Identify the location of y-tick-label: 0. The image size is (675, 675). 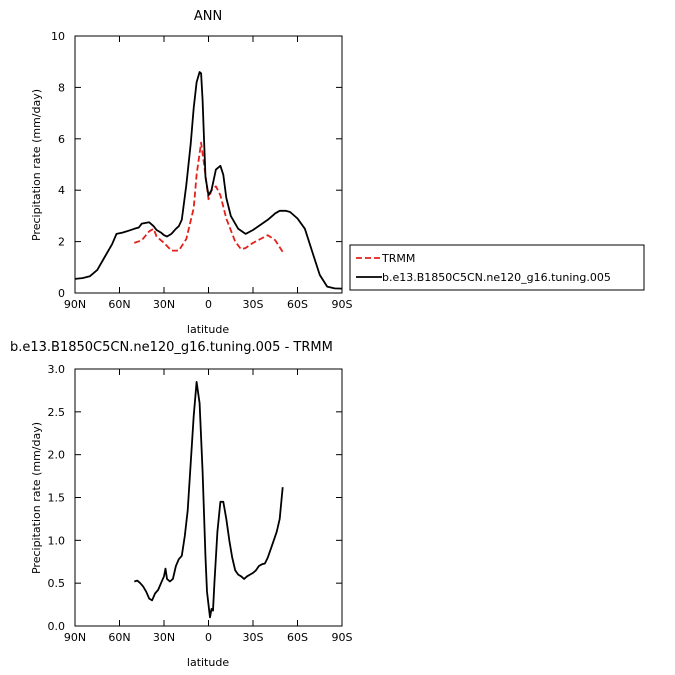
(61, 293).